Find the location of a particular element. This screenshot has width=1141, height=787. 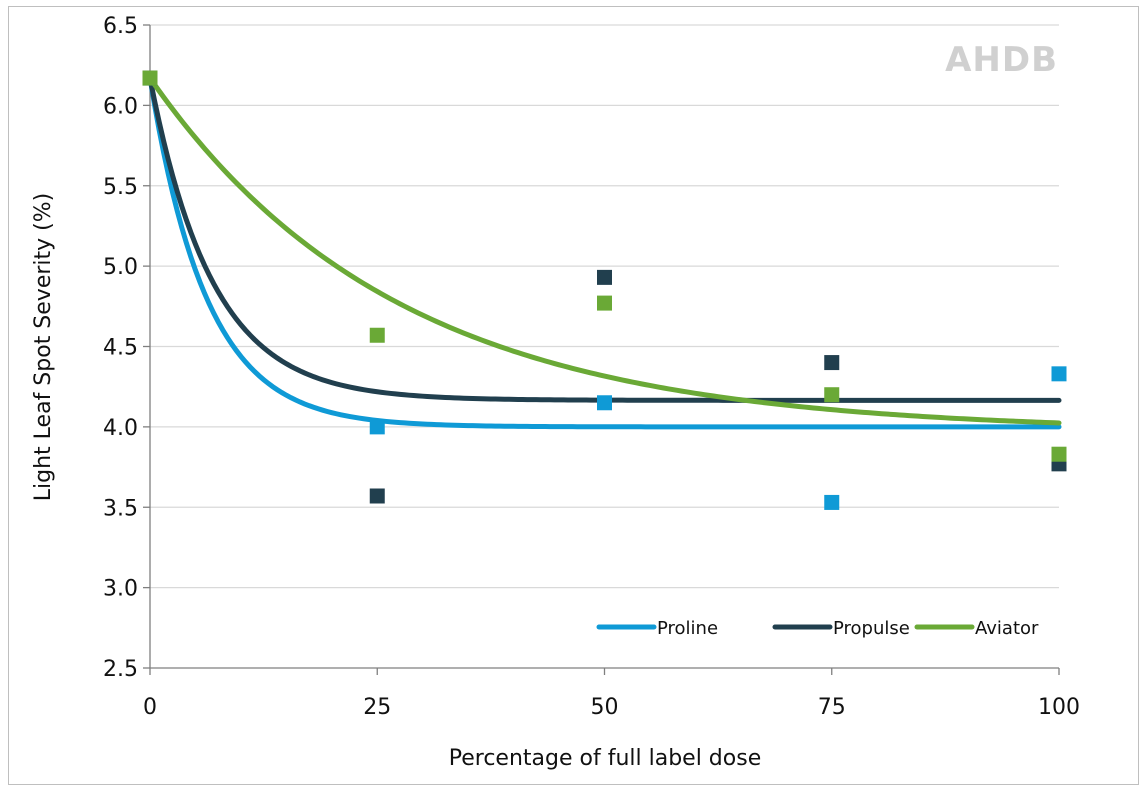

x-tick-label: 50 is located at coordinates (605, 707).